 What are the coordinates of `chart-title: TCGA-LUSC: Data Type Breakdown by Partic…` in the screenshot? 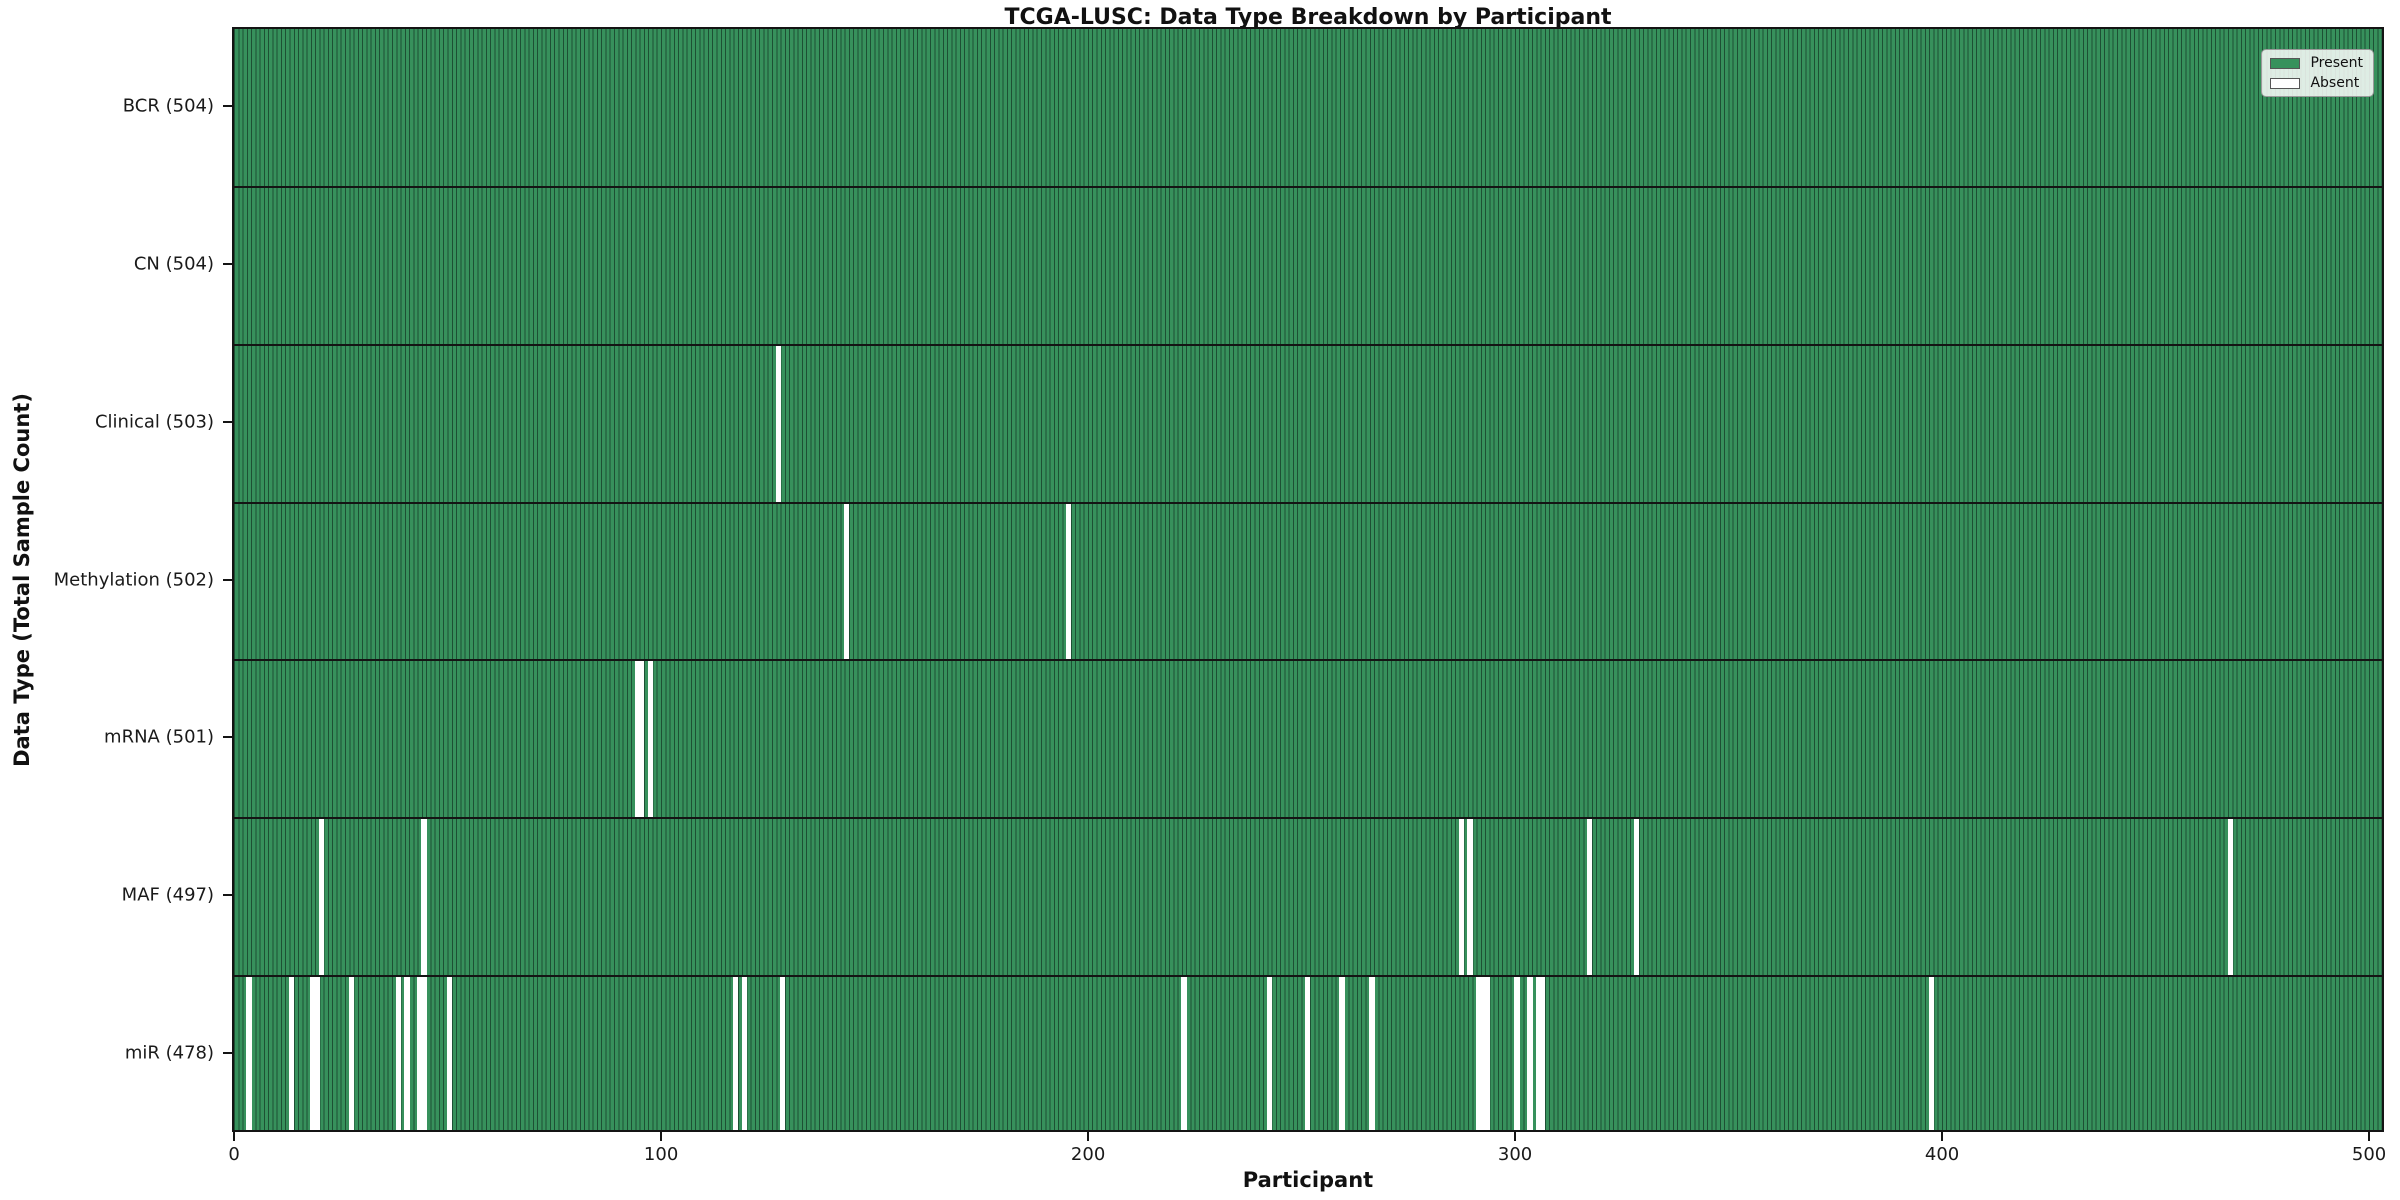 It's located at (1308, 17).